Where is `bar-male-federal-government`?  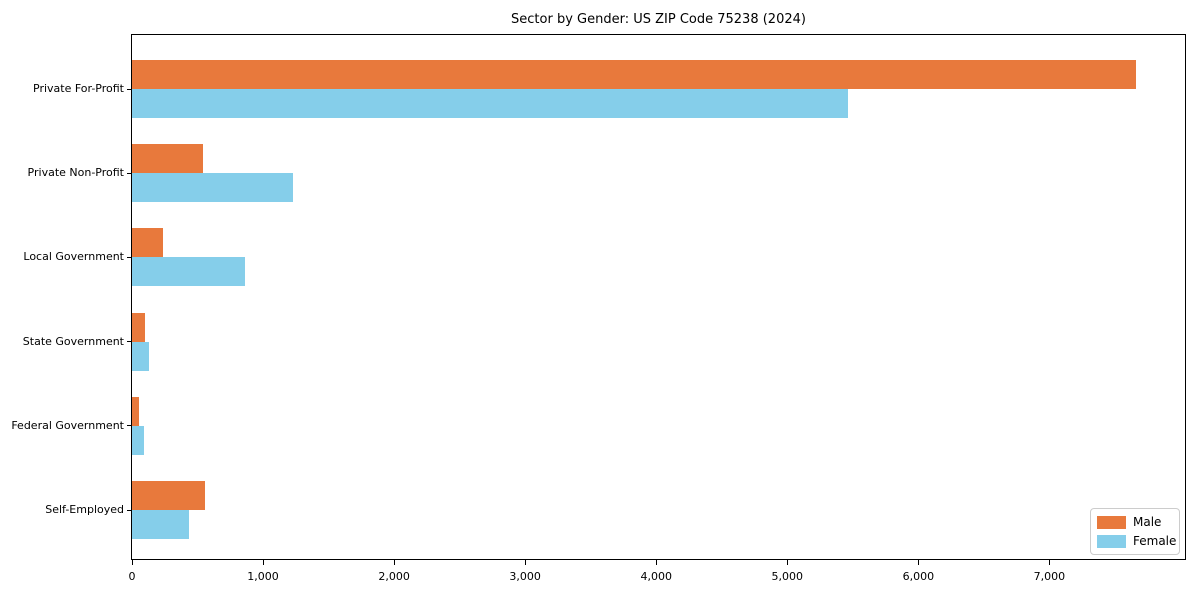
bar-male-federal-government is located at coordinates (135, 411).